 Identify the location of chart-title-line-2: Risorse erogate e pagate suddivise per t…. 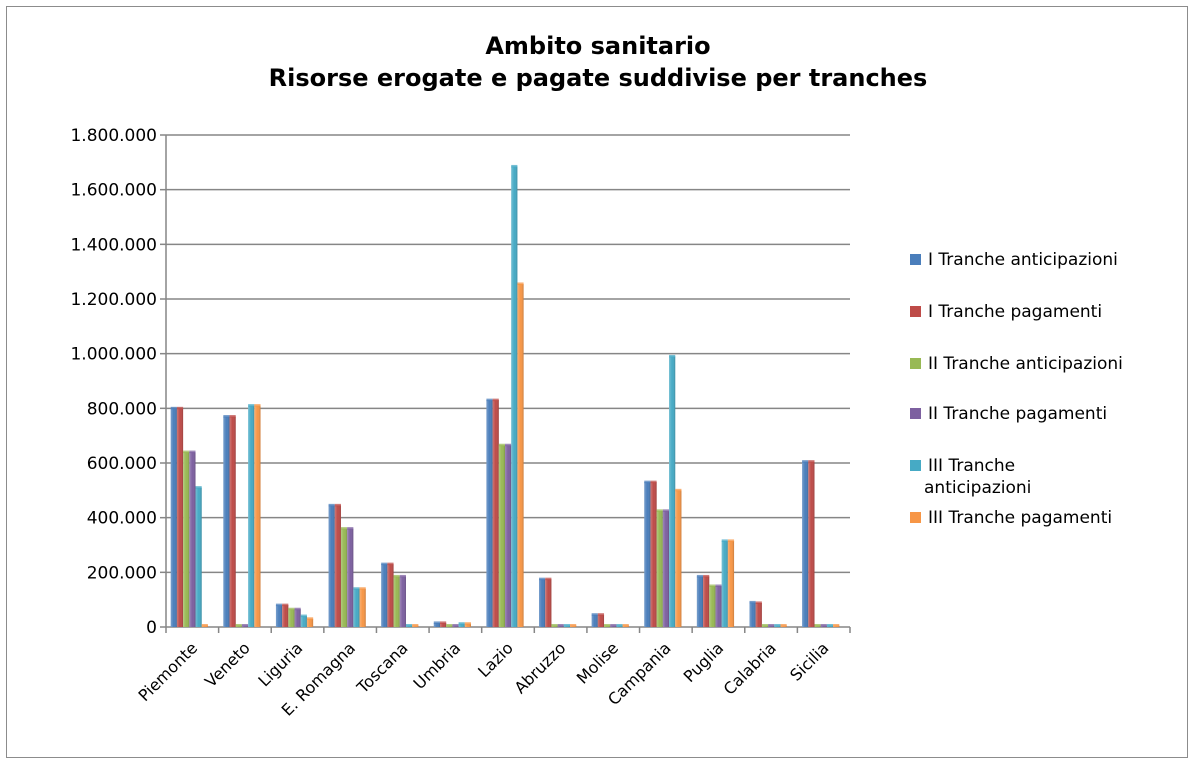
(598, 78).